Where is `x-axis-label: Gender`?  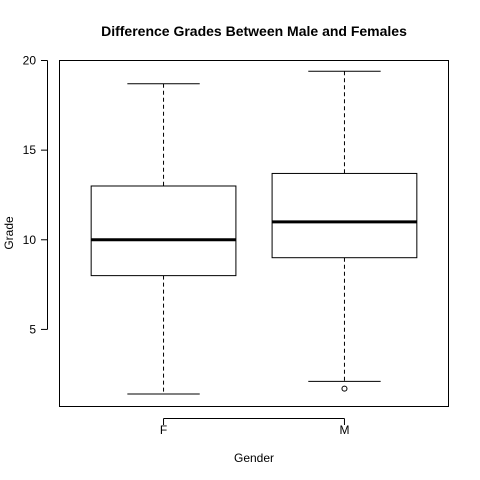
x-axis-label: Gender is located at coordinates (254, 458).